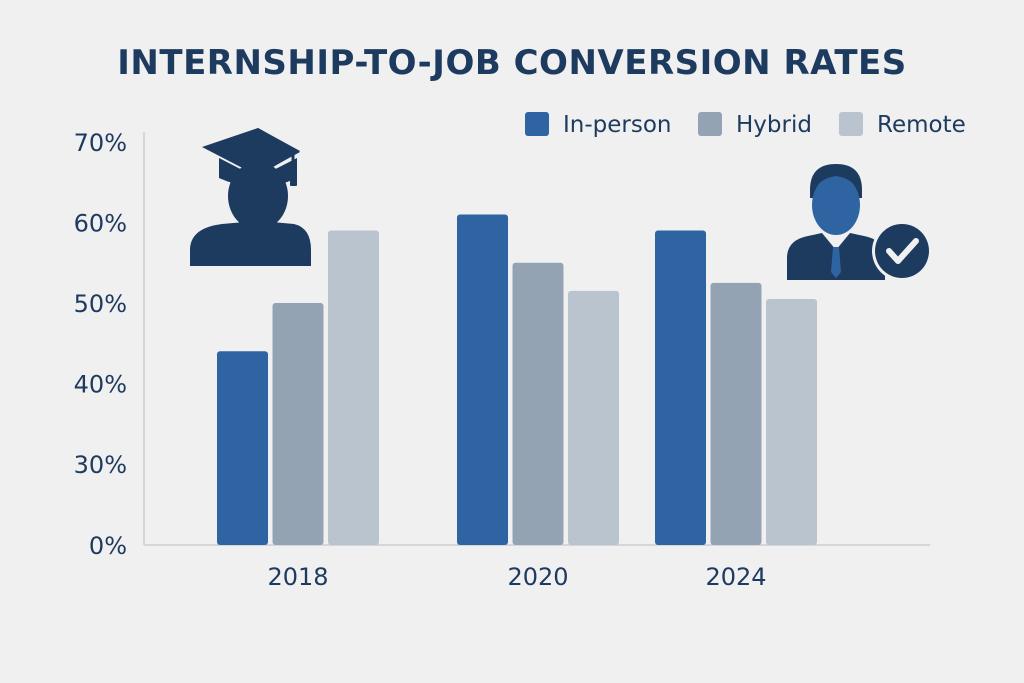 The width and height of the screenshot is (1024, 683). What do you see at coordinates (297, 577) in the screenshot?
I see `x-tick-label: 2018` at bounding box center [297, 577].